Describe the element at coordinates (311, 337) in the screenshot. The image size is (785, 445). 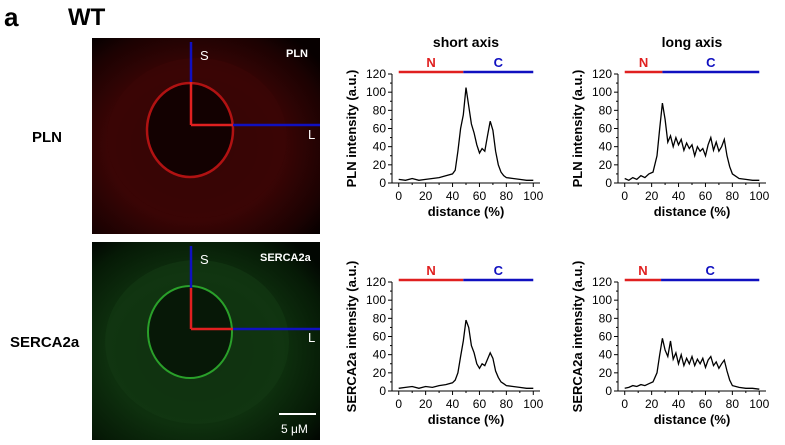
I see `serca2a-axis-l-label: L` at that location.